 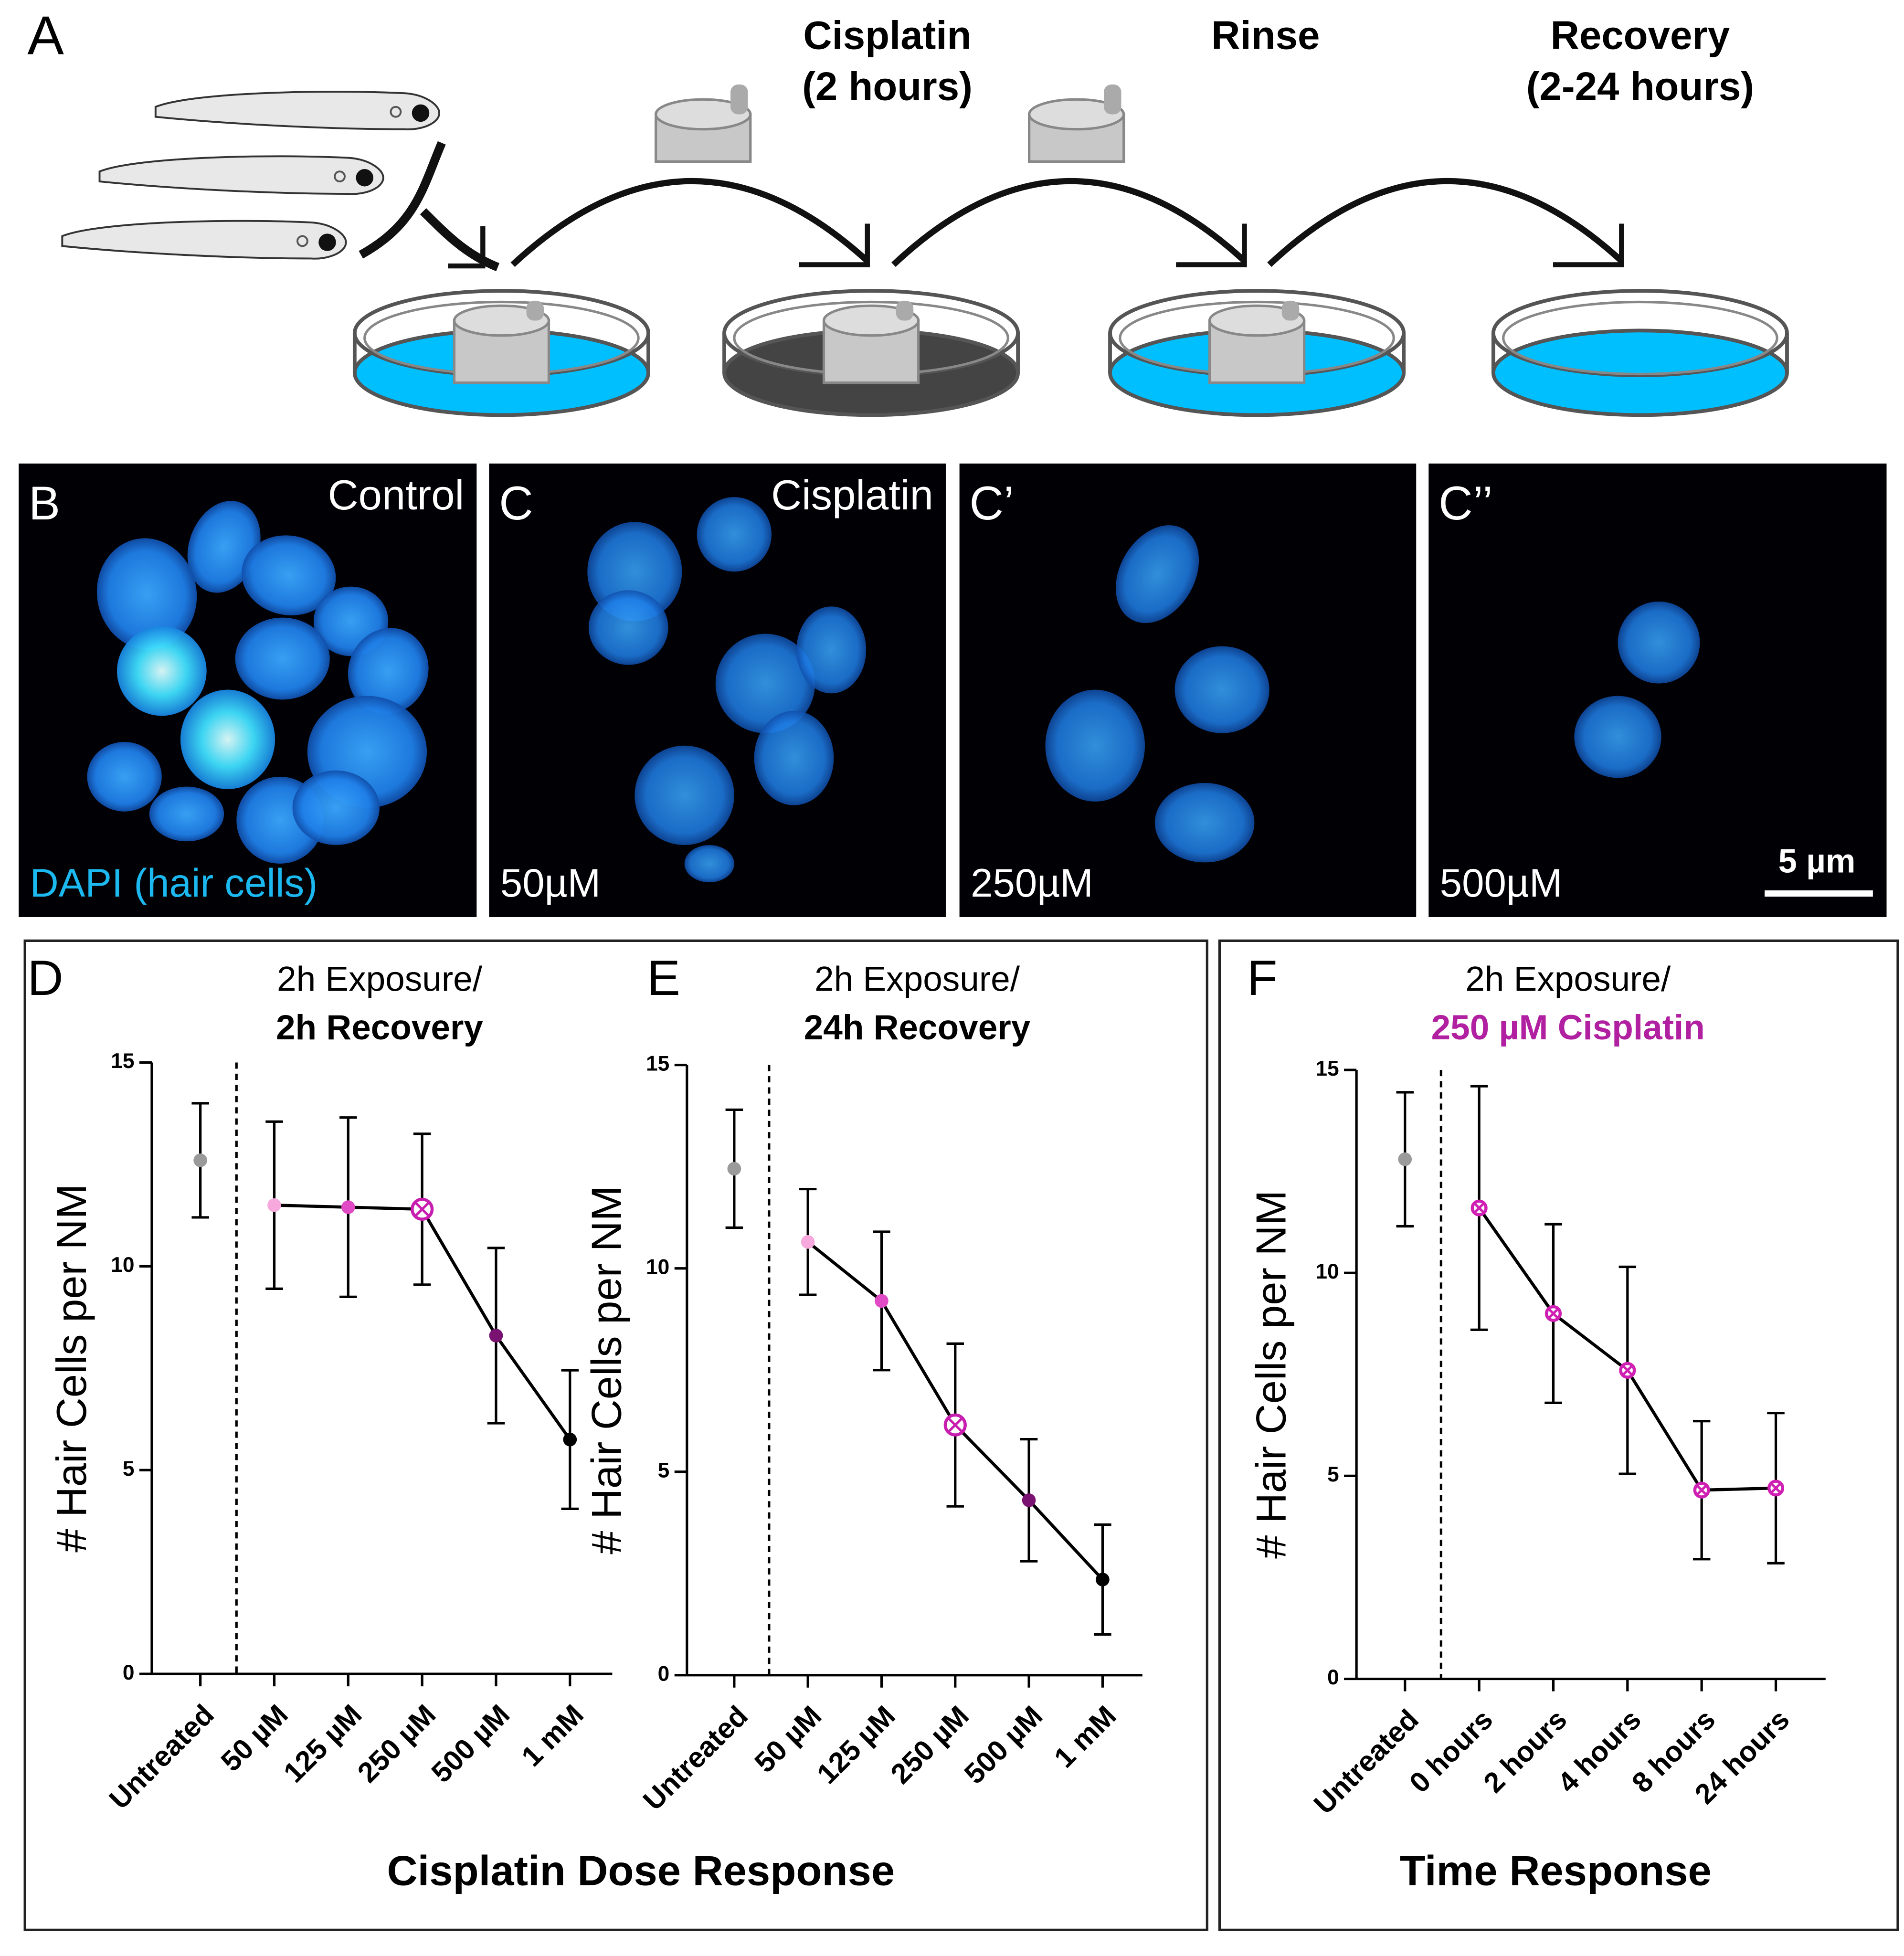 What do you see at coordinates (888, 86) in the screenshot?
I see `step-subtitle: (2 hours)` at bounding box center [888, 86].